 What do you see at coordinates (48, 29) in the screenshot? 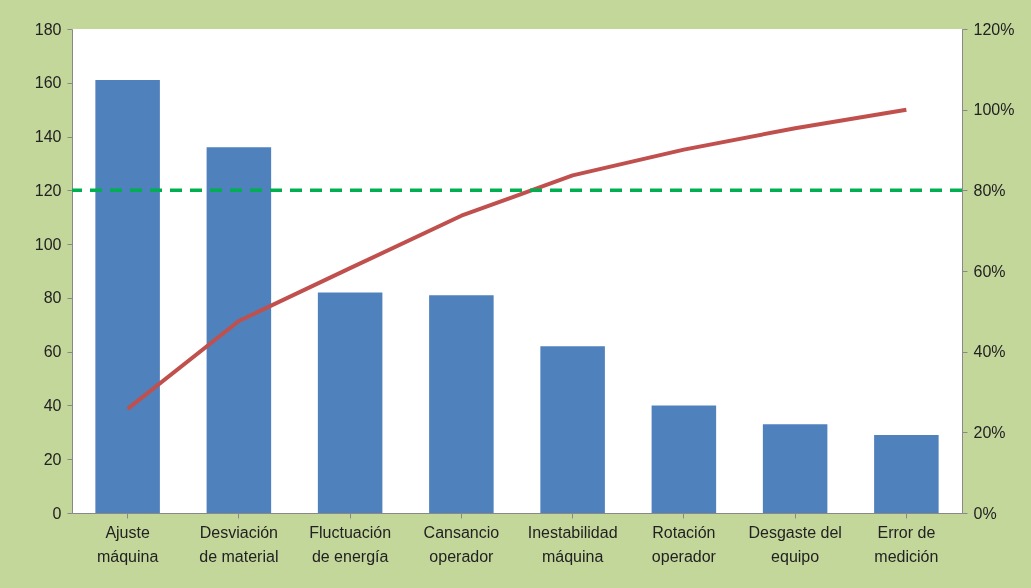
I see `y-tick-label: 180` at bounding box center [48, 29].